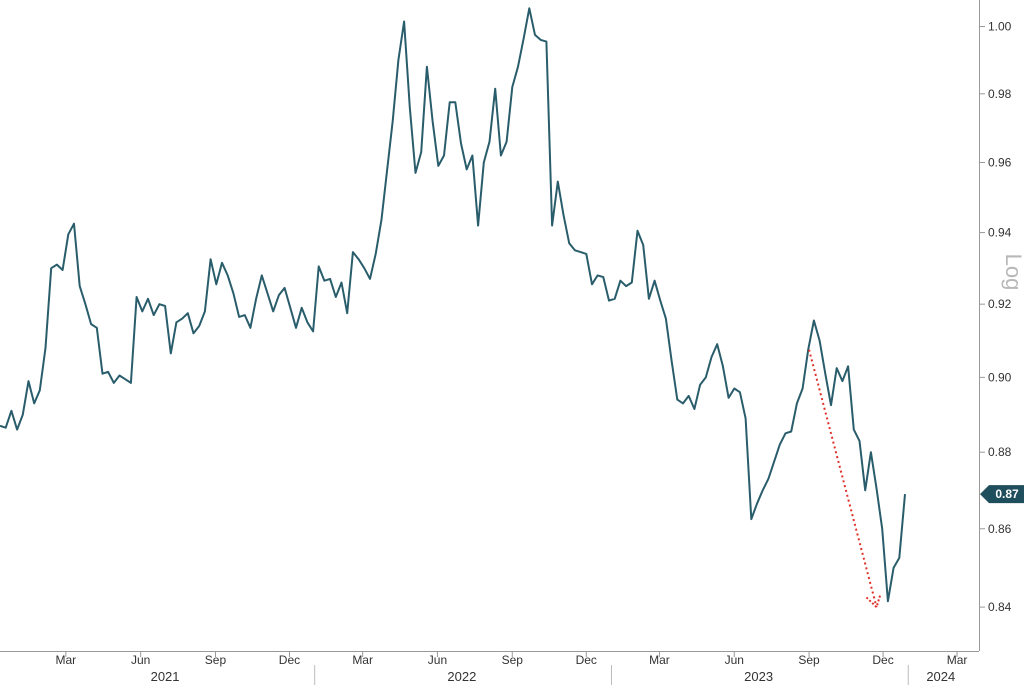  What do you see at coordinates (1012, 272) in the screenshot?
I see `y-axis-title: Log` at bounding box center [1012, 272].